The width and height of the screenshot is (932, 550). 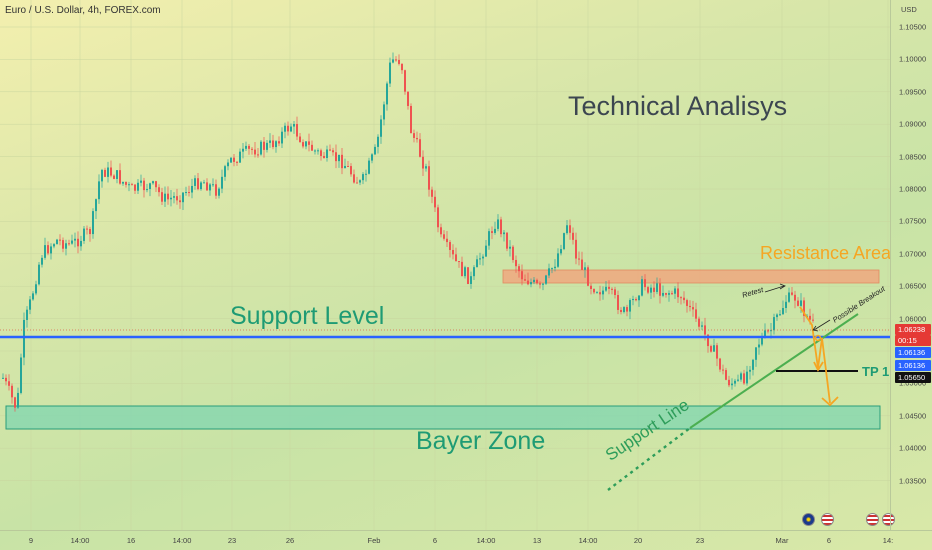 I want to click on price-tick-label: 1.07000, so click(x=913, y=254).